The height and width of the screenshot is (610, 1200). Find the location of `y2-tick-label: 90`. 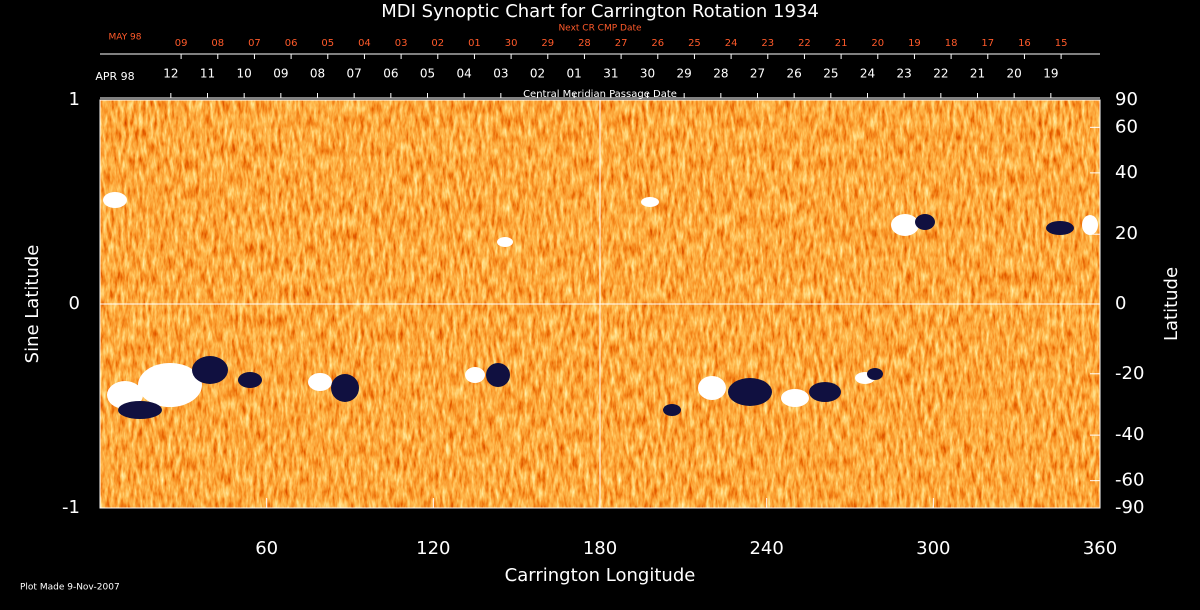

y2-tick-label: 90 is located at coordinates (1126, 99).